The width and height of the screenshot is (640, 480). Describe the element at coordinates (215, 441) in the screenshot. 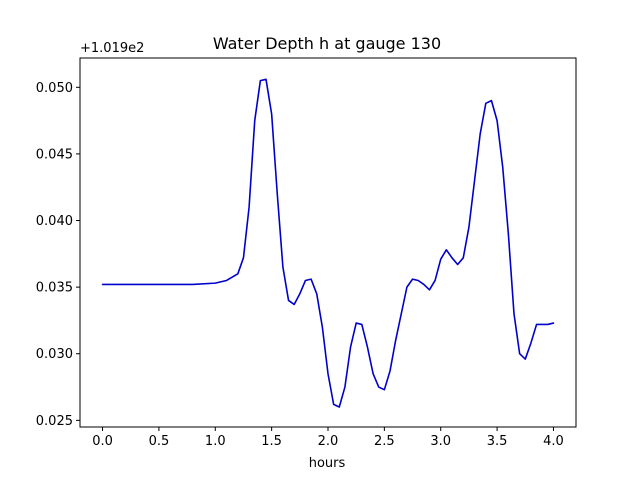

I see `x-tick-label: 1.0` at that location.